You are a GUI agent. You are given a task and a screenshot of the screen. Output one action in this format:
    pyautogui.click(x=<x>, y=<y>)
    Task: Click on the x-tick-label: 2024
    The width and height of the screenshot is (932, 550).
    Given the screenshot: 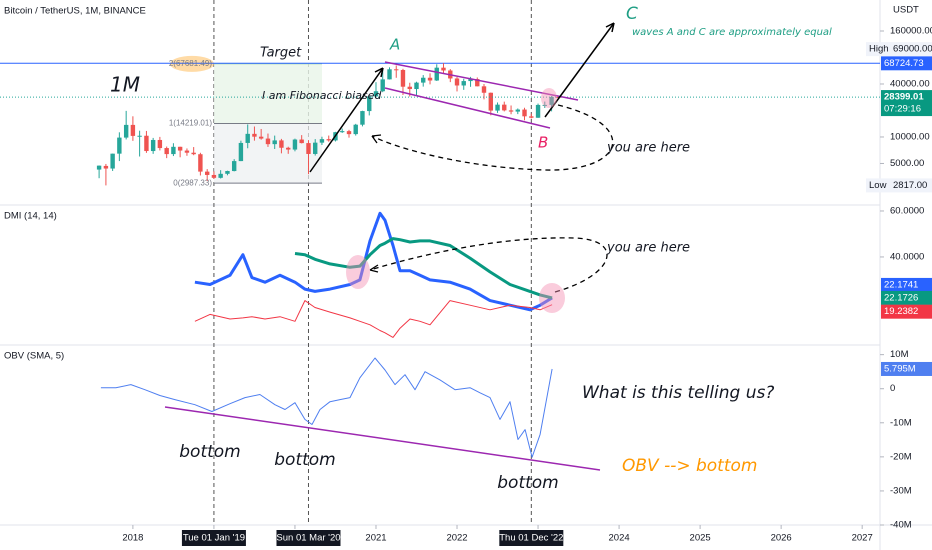 What is the action you would take?
    pyautogui.click(x=619, y=538)
    